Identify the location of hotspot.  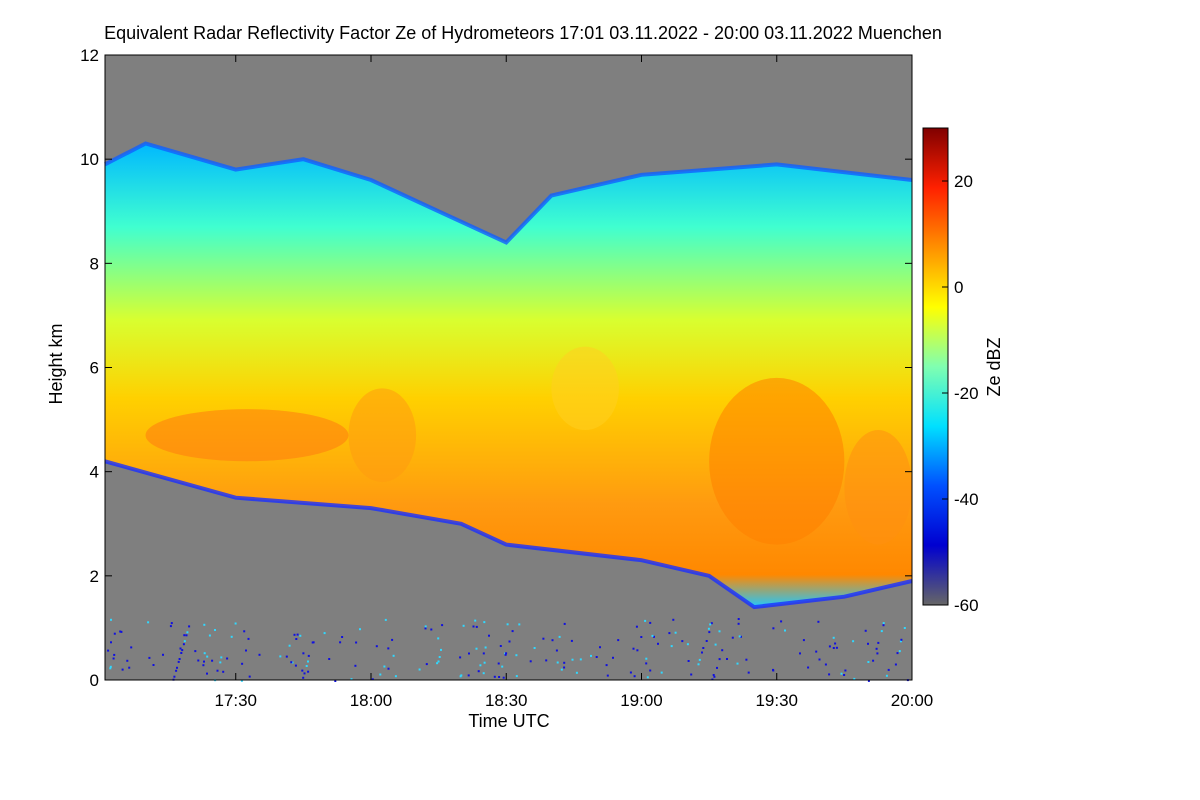
(382, 435).